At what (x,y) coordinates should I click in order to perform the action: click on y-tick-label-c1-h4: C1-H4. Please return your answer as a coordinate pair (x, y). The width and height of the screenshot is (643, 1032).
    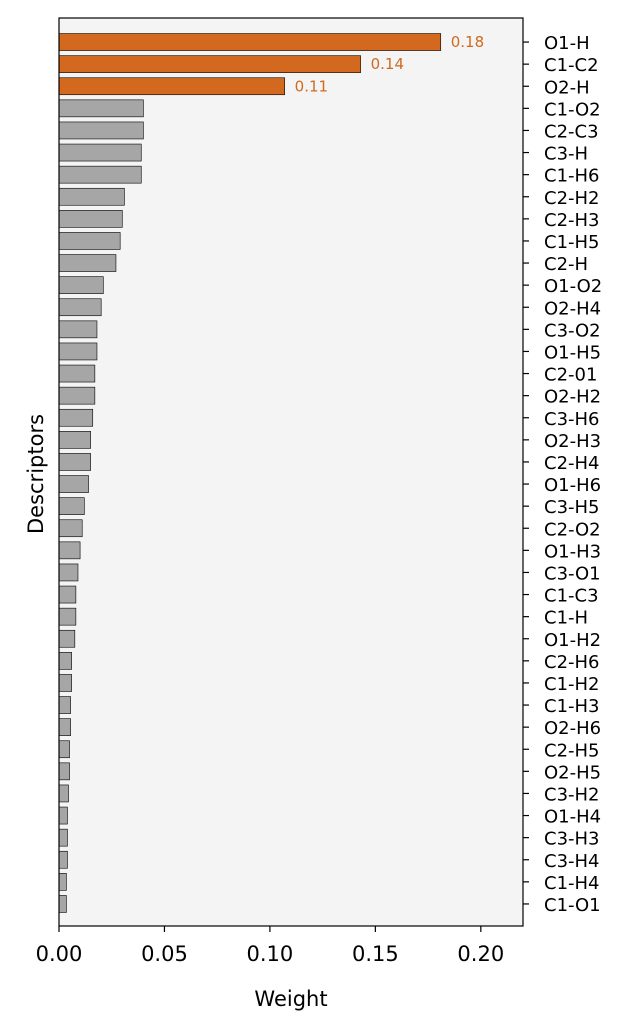
    Looking at the image, I should click on (572, 883).